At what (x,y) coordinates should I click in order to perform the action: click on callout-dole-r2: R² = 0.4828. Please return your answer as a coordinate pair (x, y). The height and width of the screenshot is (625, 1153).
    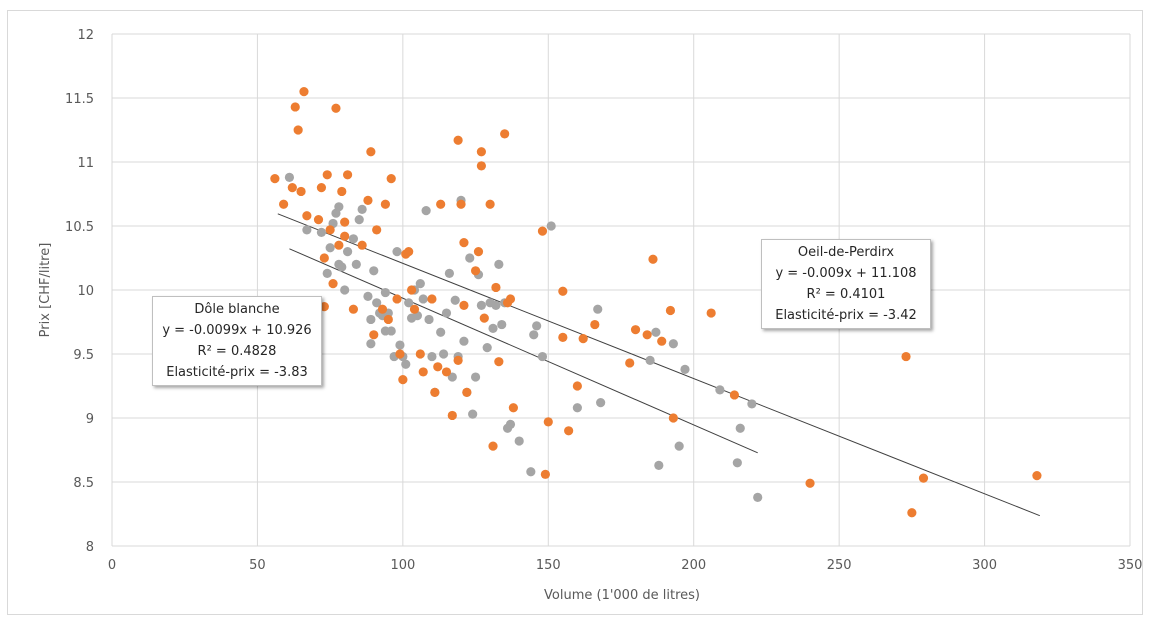
    Looking at the image, I should click on (237, 351).